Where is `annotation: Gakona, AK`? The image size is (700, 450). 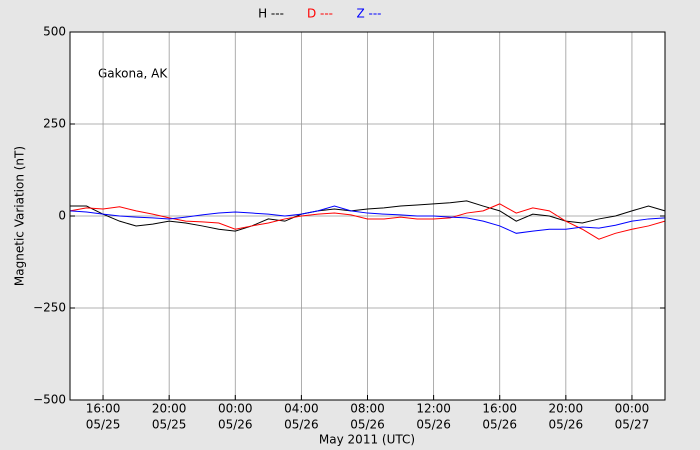
annotation: Gakona, AK is located at coordinates (133, 74).